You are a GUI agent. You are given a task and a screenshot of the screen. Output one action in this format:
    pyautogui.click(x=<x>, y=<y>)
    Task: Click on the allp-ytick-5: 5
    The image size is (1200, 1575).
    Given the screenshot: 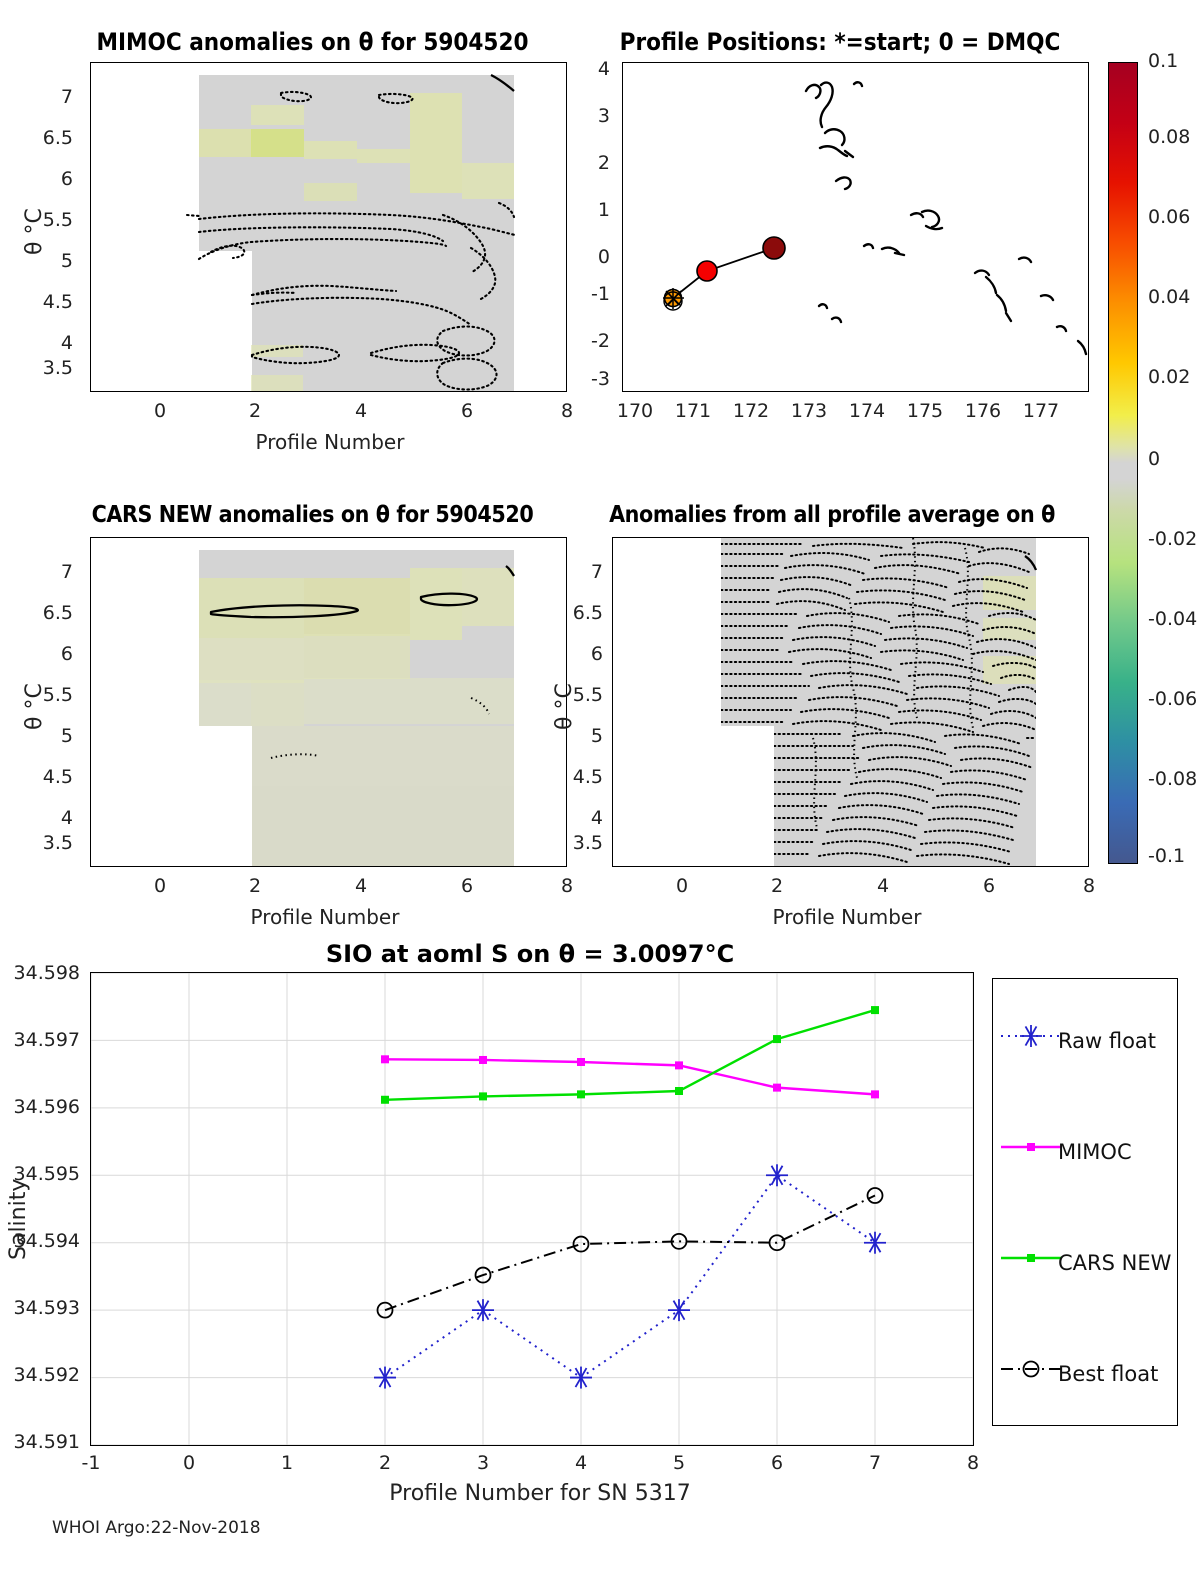 What is the action you would take?
    pyautogui.click(x=596, y=736)
    